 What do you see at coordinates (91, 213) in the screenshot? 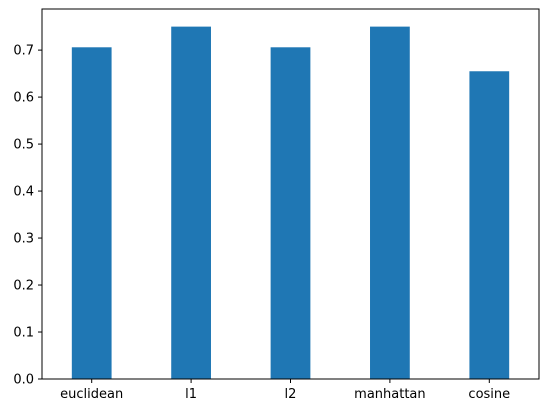
I see `bar-euclidean` at bounding box center [91, 213].